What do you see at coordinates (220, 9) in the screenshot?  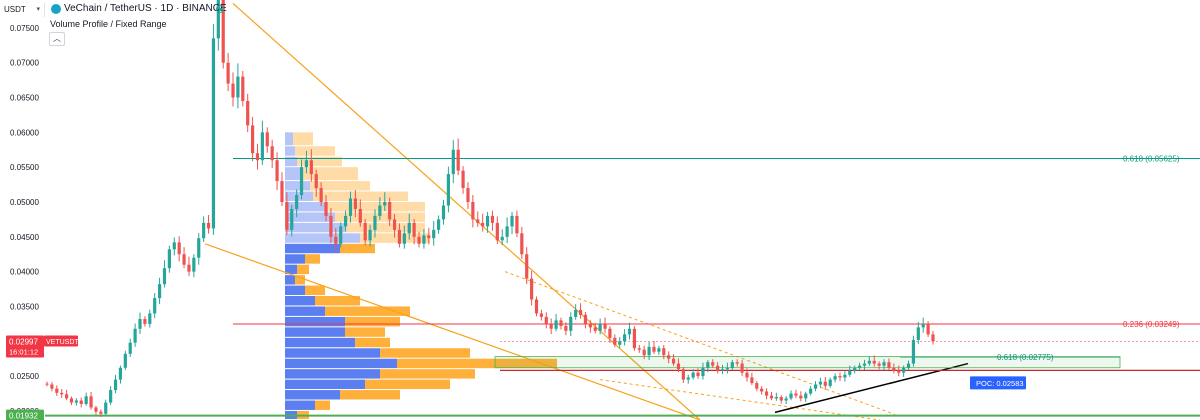 I see `market-status-icon` at bounding box center [220, 9].